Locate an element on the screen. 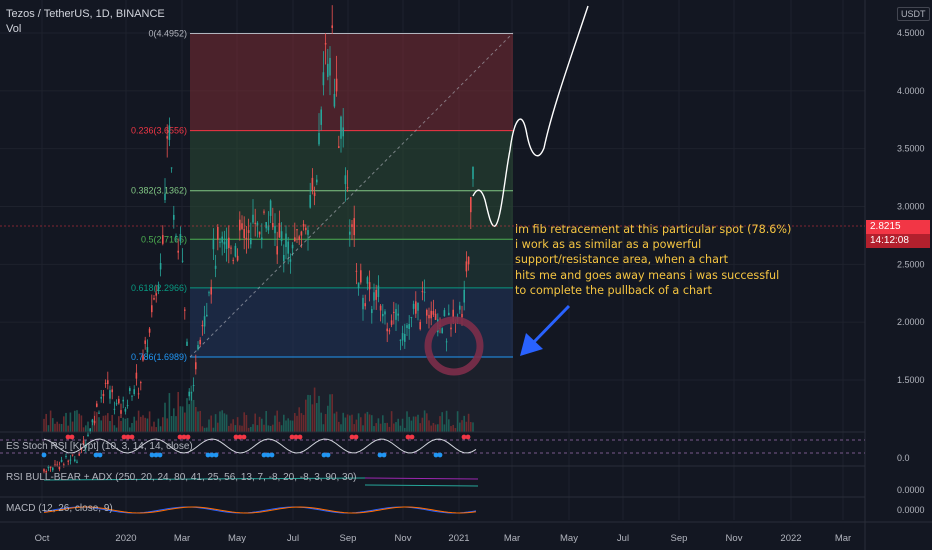 This screenshot has width=932, height=550. currency-button: USDT is located at coordinates (913, 14).